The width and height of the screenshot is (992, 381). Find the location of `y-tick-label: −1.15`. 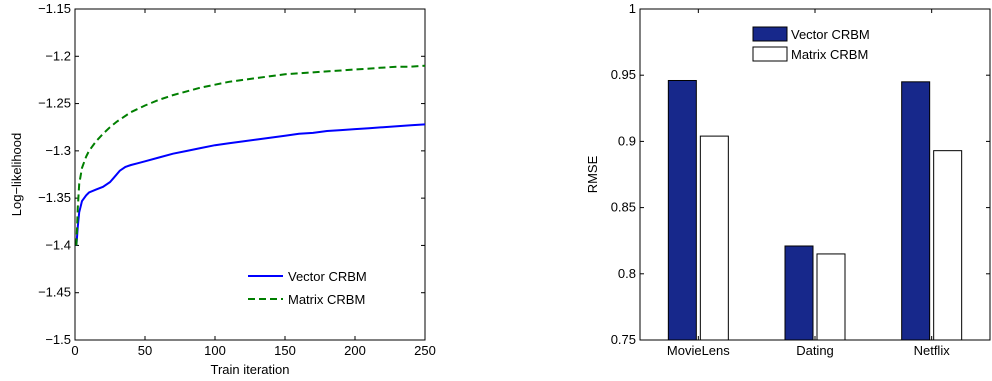

y-tick-label: −1.15 is located at coordinates (54, 8).